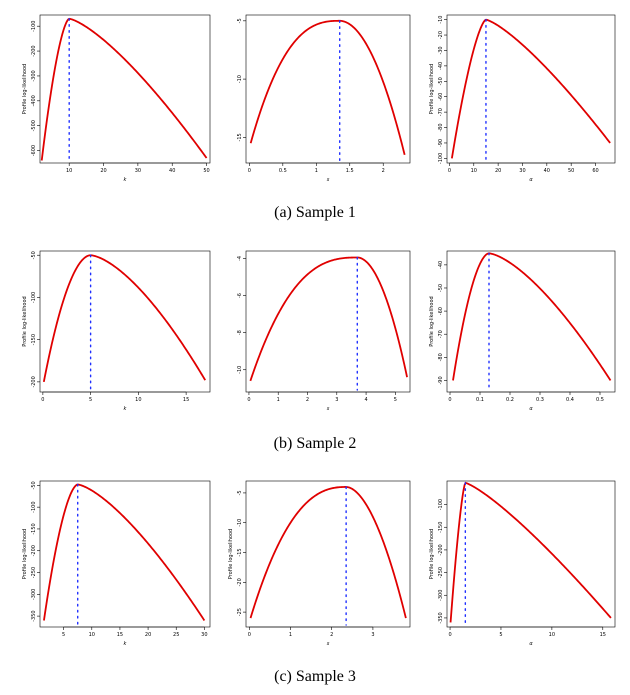 This screenshot has width=630, height=695. Describe the element at coordinates (315, 212) in the screenshot. I see `caption-sample-1: (a) Sample 1` at that location.